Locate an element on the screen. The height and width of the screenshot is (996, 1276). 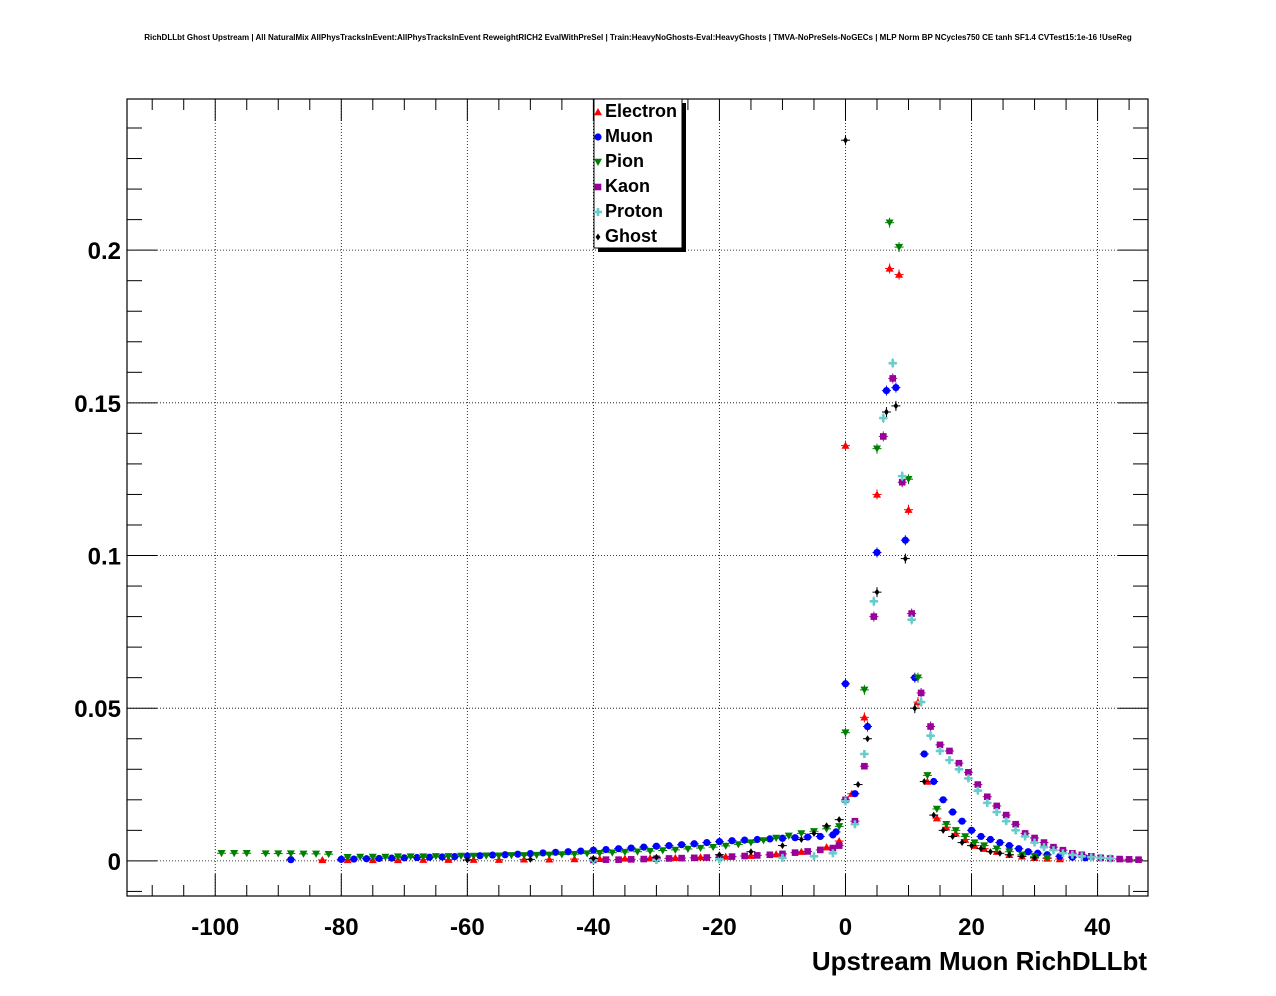
legend-marker-proton is located at coordinates (598, 212).